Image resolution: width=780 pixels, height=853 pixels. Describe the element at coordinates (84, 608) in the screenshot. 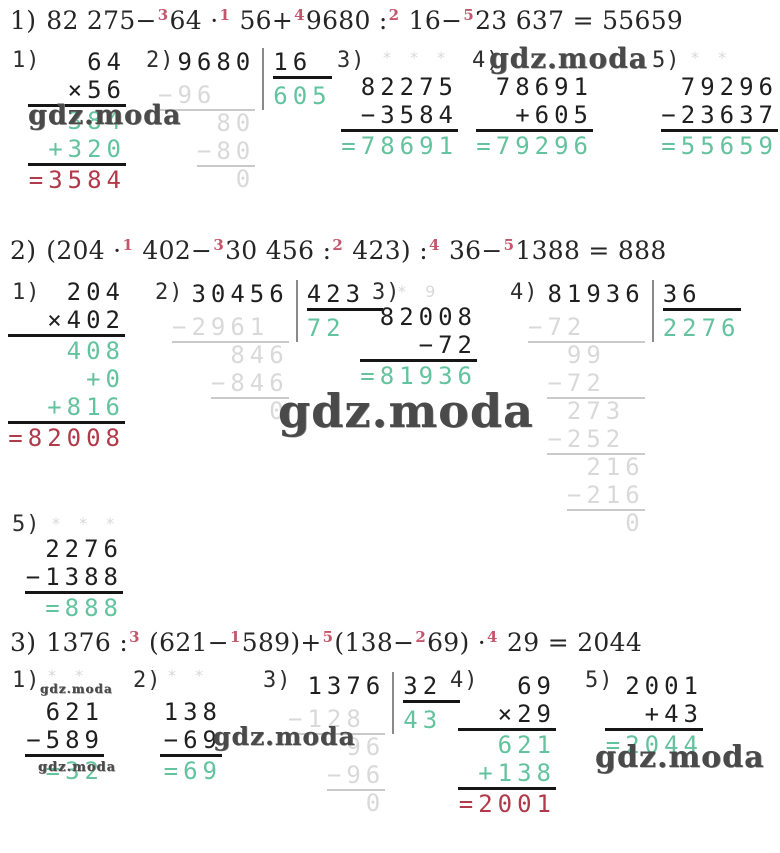

I see `work-number: =888` at that location.